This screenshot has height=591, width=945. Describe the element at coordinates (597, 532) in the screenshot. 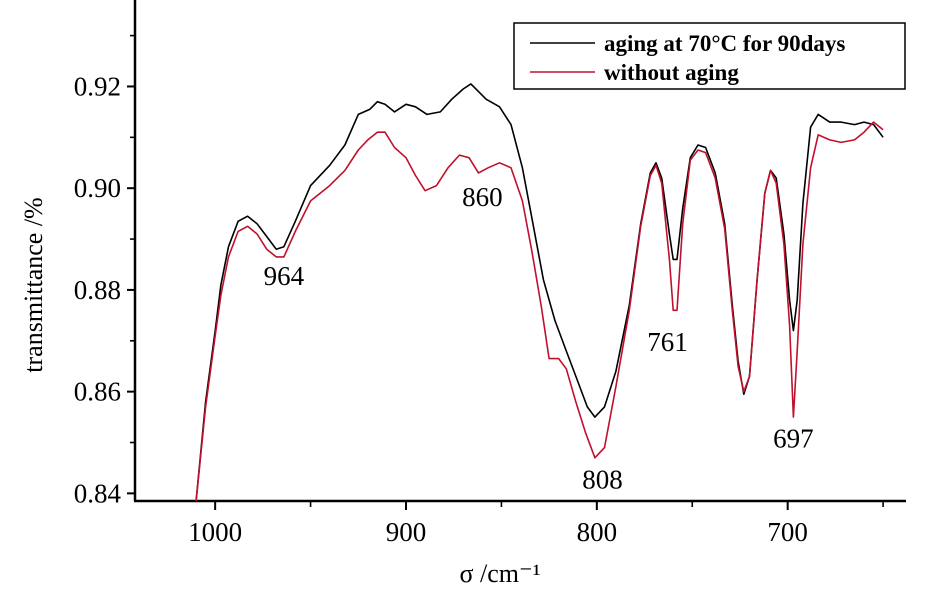

I see `x-tick-label: 800` at that location.